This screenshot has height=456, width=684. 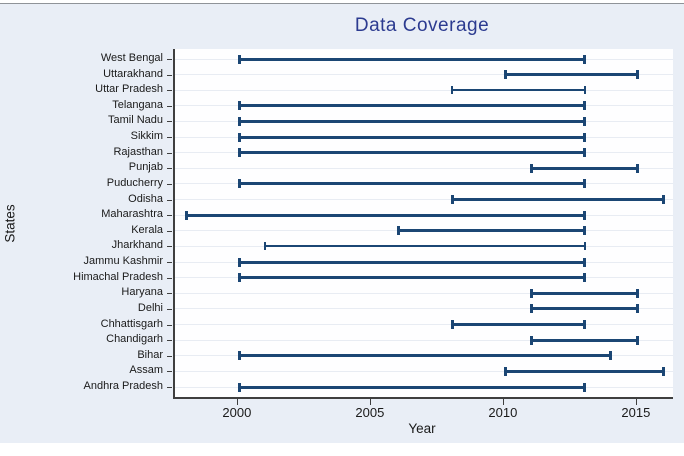 I want to click on y-axis-title: States, so click(x=10, y=223).